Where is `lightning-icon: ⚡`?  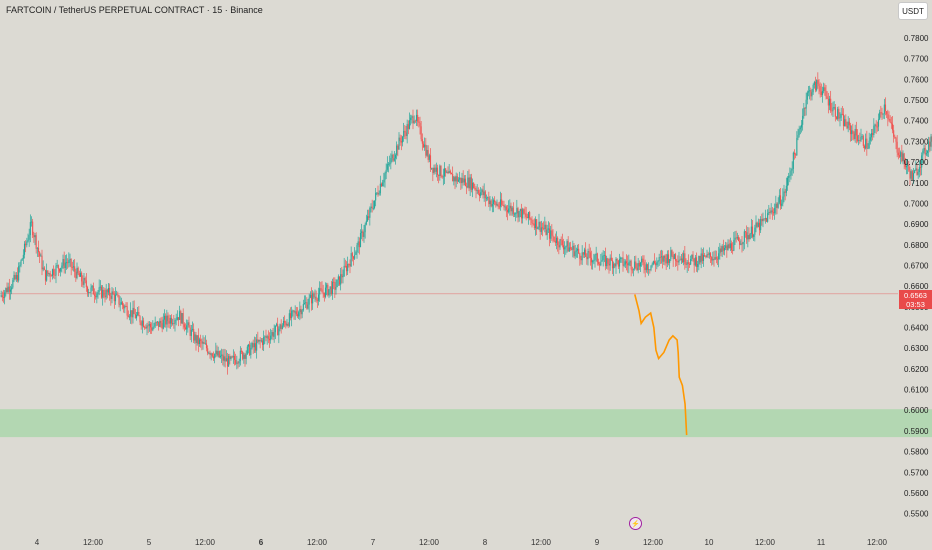 lightning-icon: ⚡ is located at coordinates (635, 523).